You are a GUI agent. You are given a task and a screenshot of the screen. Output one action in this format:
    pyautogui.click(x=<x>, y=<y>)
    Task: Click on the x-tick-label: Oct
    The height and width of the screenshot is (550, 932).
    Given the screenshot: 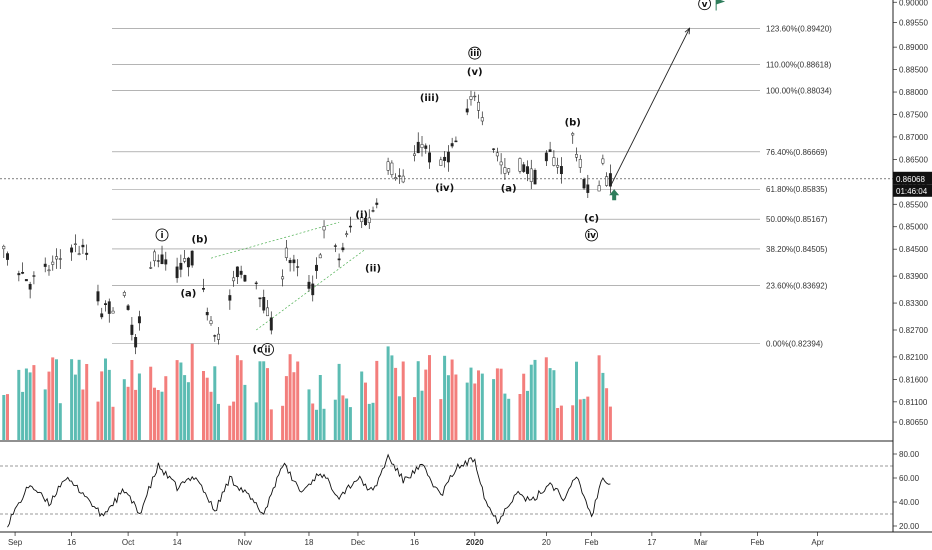 What is the action you would take?
    pyautogui.click(x=128, y=542)
    